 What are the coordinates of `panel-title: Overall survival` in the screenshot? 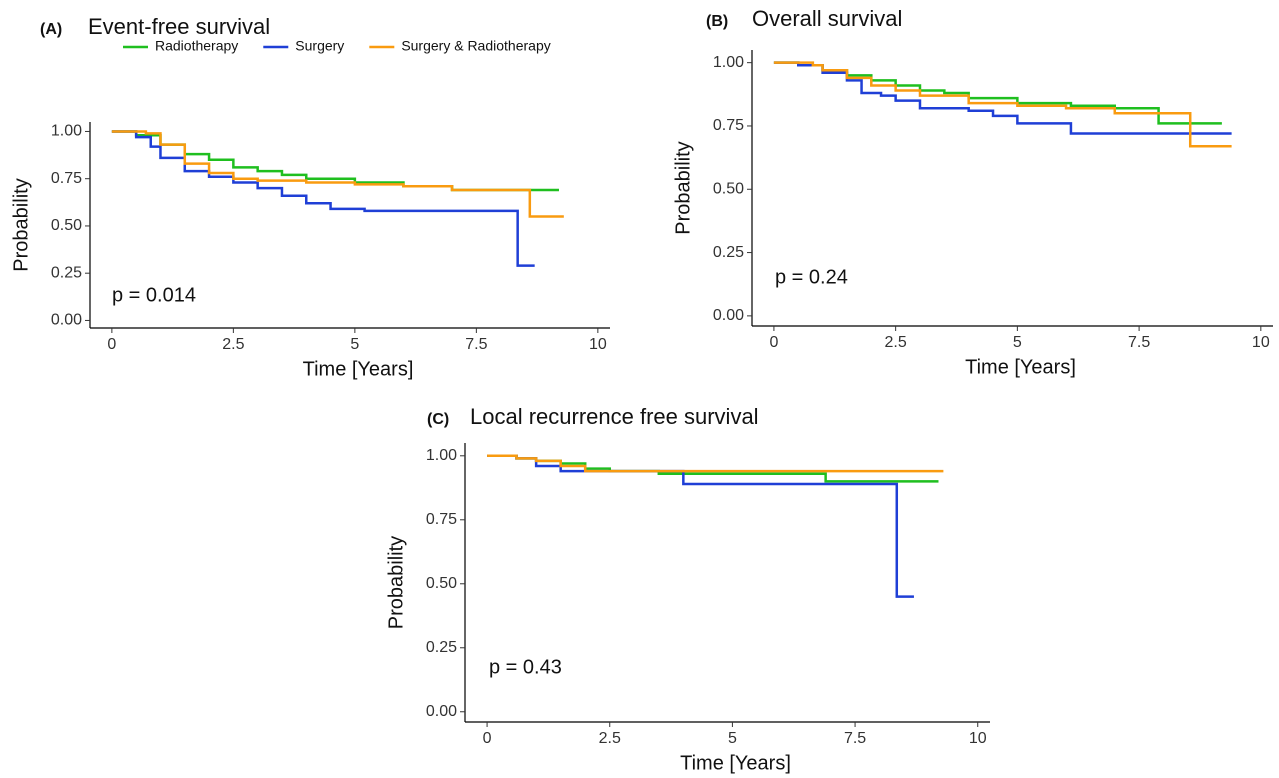 It's located at (827, 18).